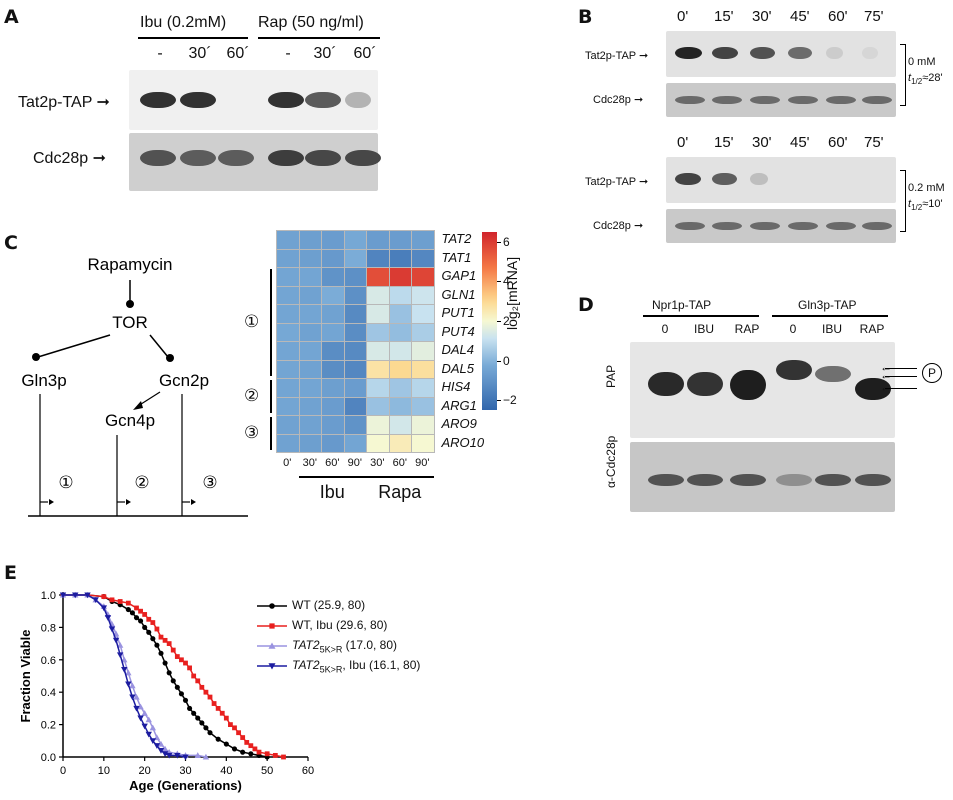 This screenshot has height=800, width=953. Describe the element at coordinates (130, 420) in the screenshot. I see `gcn4p-node: Gcn4p` at that location.